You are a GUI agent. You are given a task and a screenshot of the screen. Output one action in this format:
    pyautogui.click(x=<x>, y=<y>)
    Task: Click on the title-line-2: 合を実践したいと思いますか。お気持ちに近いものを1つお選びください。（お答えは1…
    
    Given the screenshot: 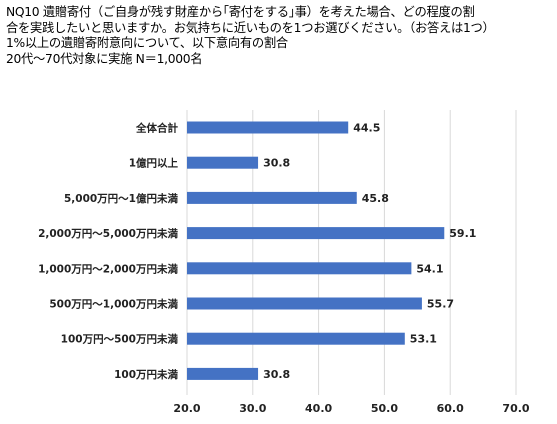 What is the action you would take?
    pyautogui.click(x=250, y=27)
    